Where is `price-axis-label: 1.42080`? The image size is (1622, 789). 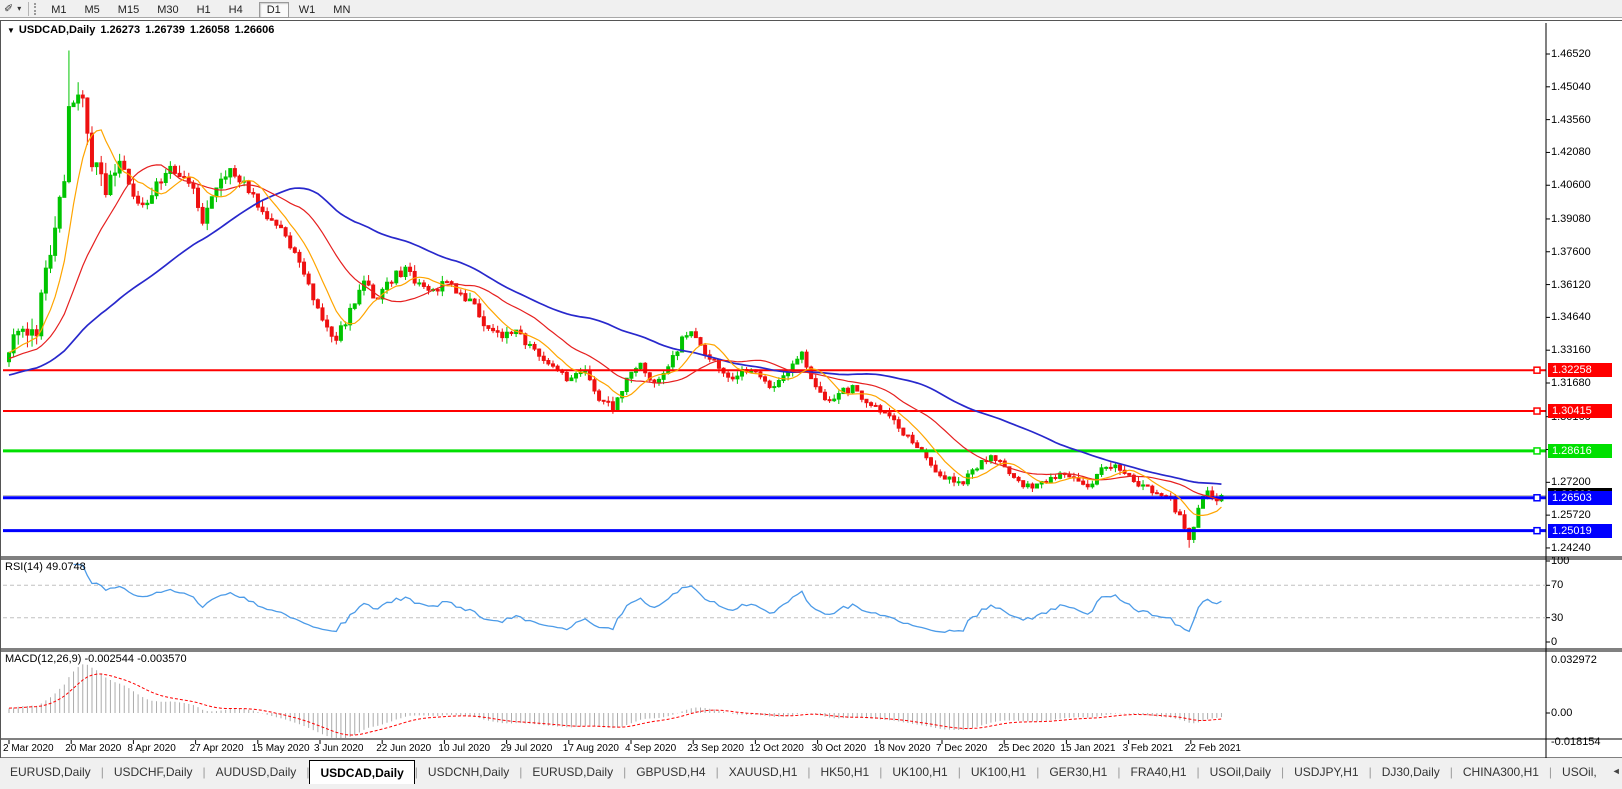 price-axis-label: 1.42080 is located at coordinates (1571, 152).